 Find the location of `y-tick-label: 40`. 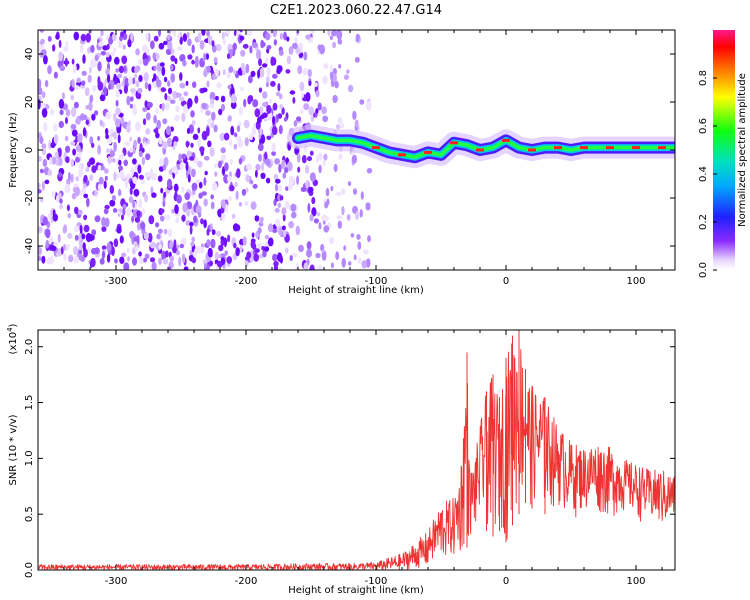

y-tick-label: 40 is located at coordinates (29, 54).